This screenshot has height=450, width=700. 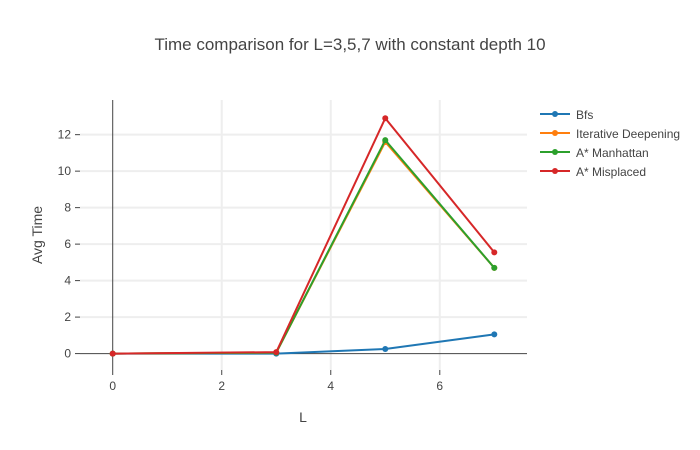 I want to click on legend-label: Iterative Deepening, so click(x=628, y=133).